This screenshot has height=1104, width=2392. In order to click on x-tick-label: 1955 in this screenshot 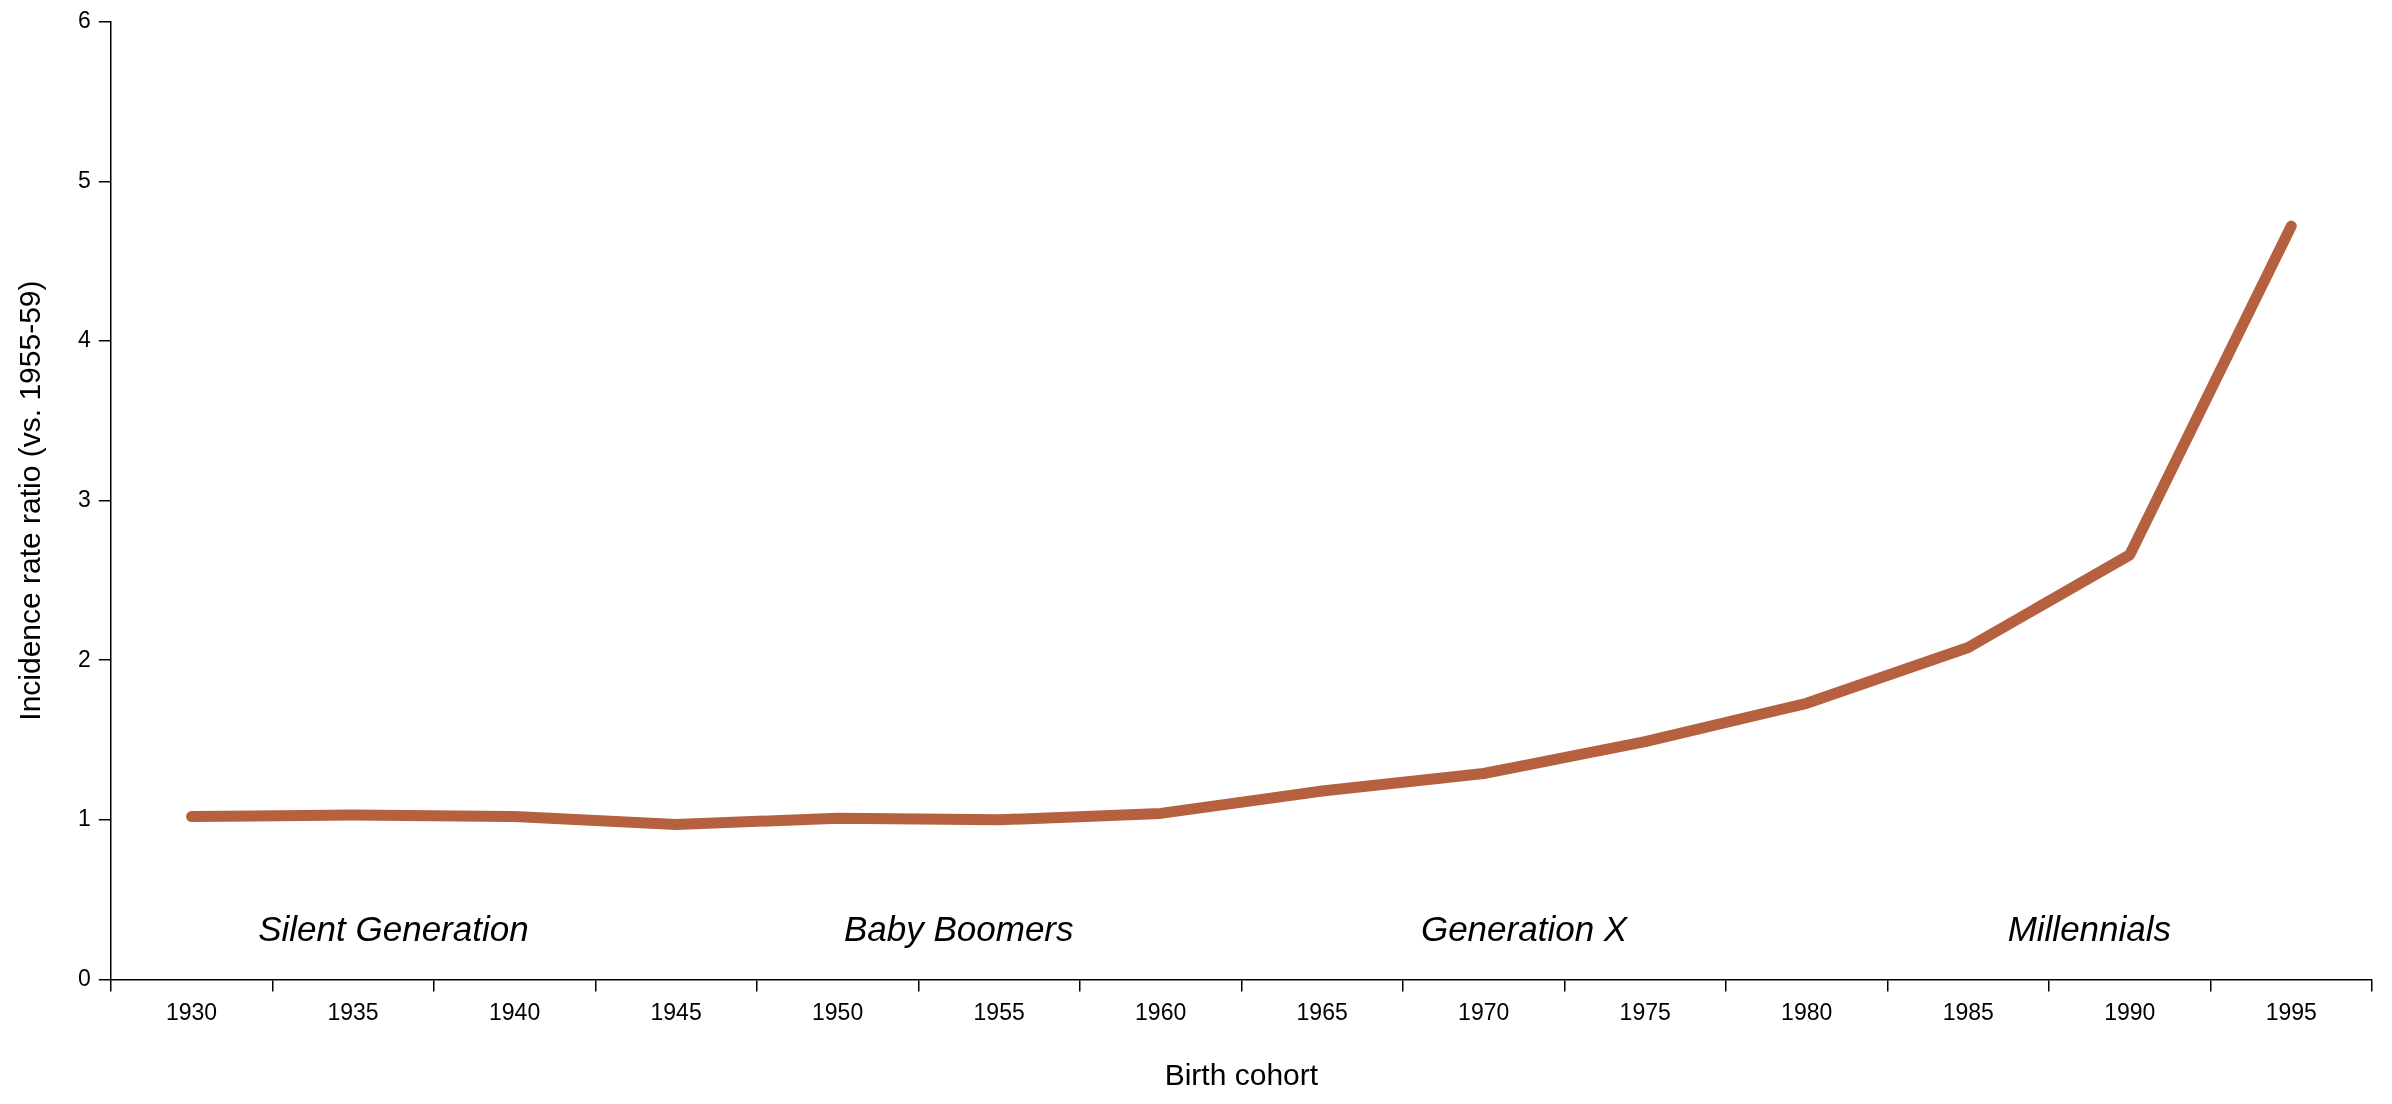, I will do `click(999, 1011)`.